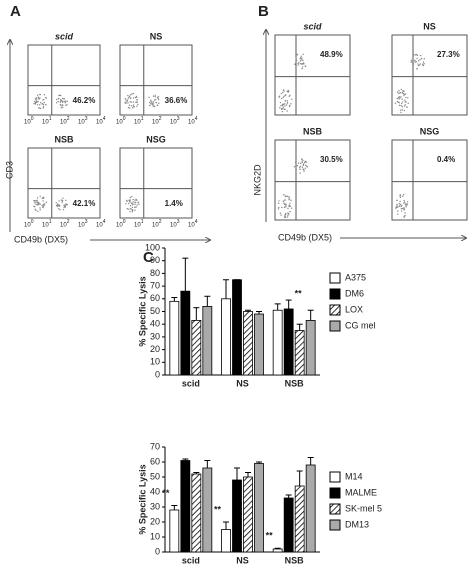 This screenshot has height=567, width=474. Describe the element at coordinates (196, 222) in the screenshot. I see `tick-exponent: 4` at that location.